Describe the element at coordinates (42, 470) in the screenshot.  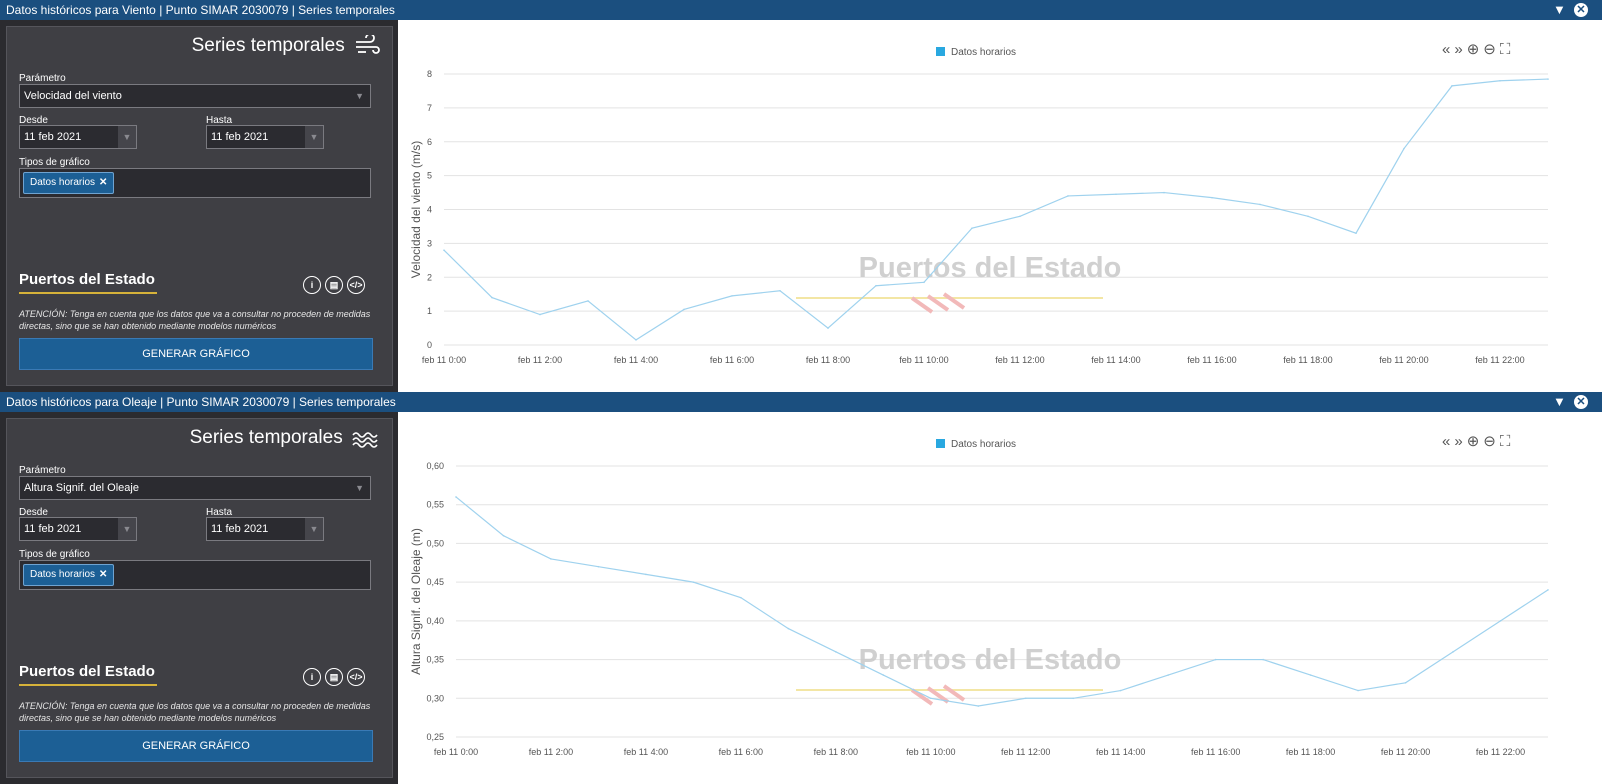
I see `param-label: Parámetro` at that location.